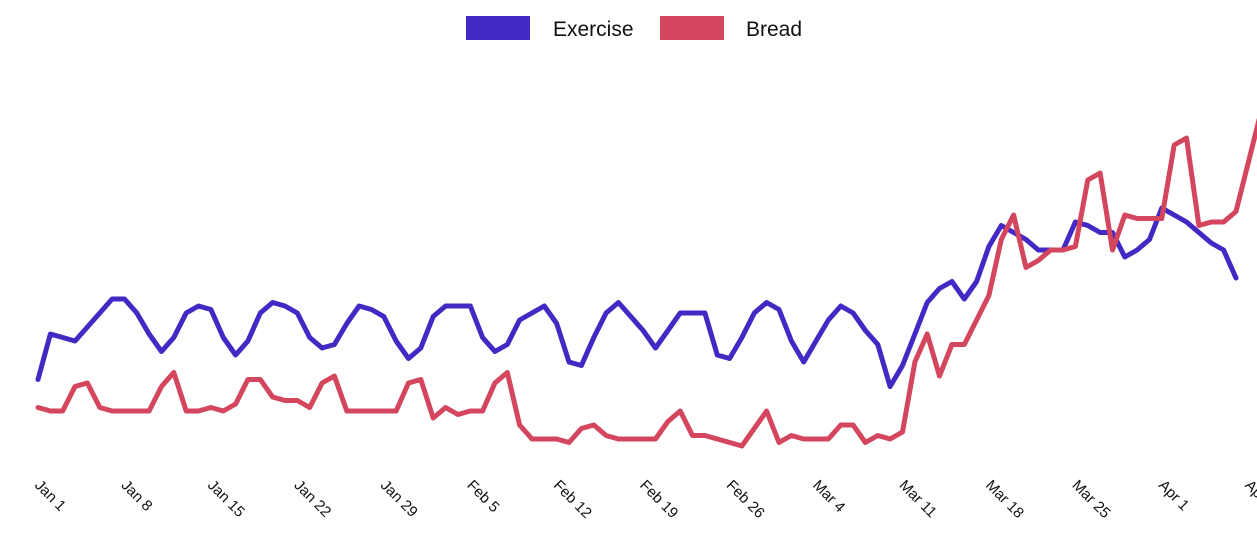 The width and height of the screenshot is (1257, 533). Describe the element at coordinates (1249, 495) in the screenshot. I see `x-tick-label: Apr 8` at that location.